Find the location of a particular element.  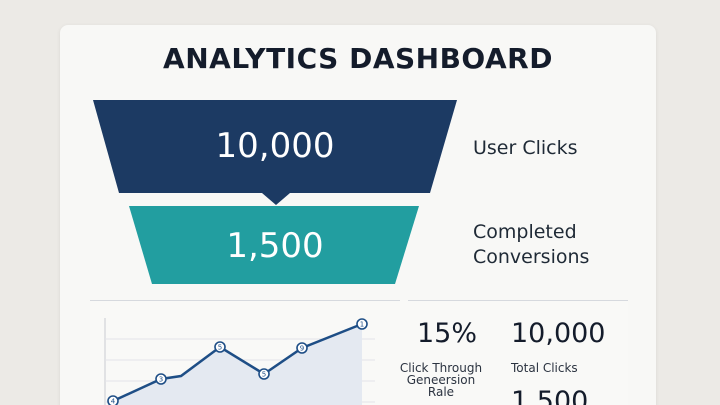

line-area-fill is located at coordinates (237, 364).